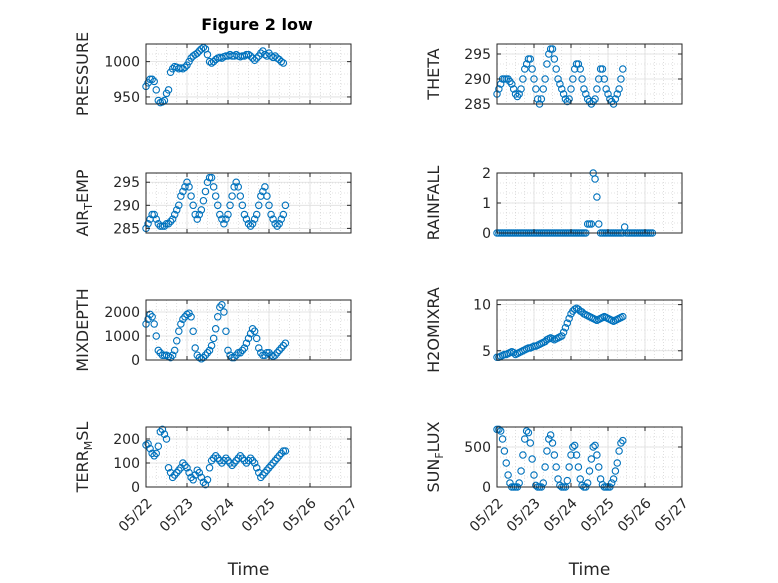  What do you see at coordinates (482, 306) in the screenshot?
I see `ytick-label: 10` at bounding box center [482, 306].